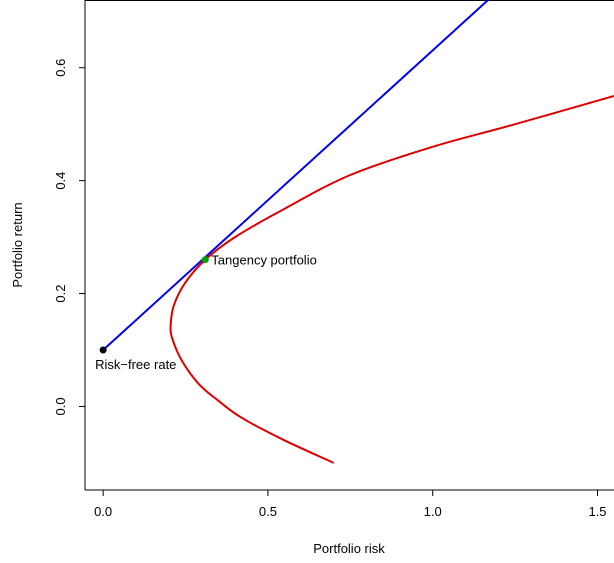 The height and width of the screenshot is (563, 614). I want to click on y-tick-label: 0.6, so click(60, 68).